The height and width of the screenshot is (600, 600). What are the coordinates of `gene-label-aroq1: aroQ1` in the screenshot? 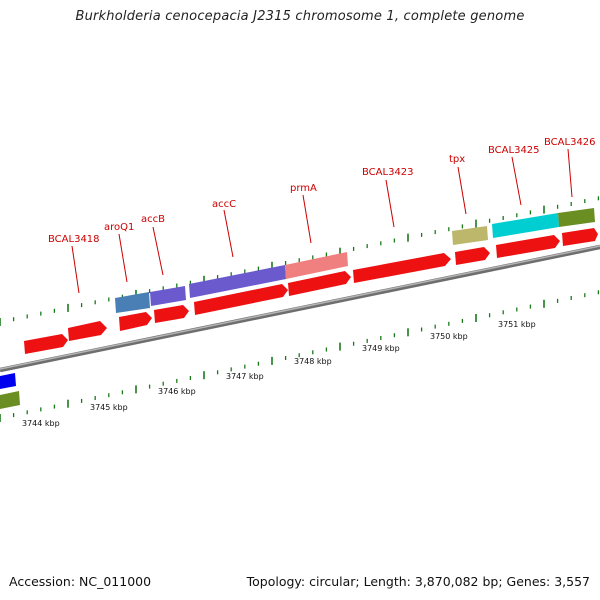 It's located at (119, 227).